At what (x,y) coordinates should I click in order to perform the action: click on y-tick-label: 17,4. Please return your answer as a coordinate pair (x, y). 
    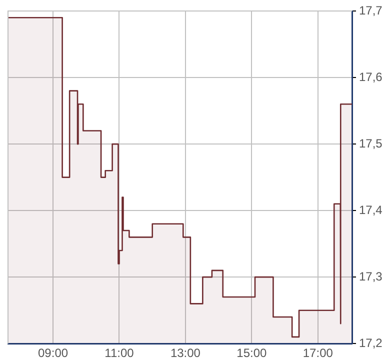
    Looking at the image, I should click on (371, 209).